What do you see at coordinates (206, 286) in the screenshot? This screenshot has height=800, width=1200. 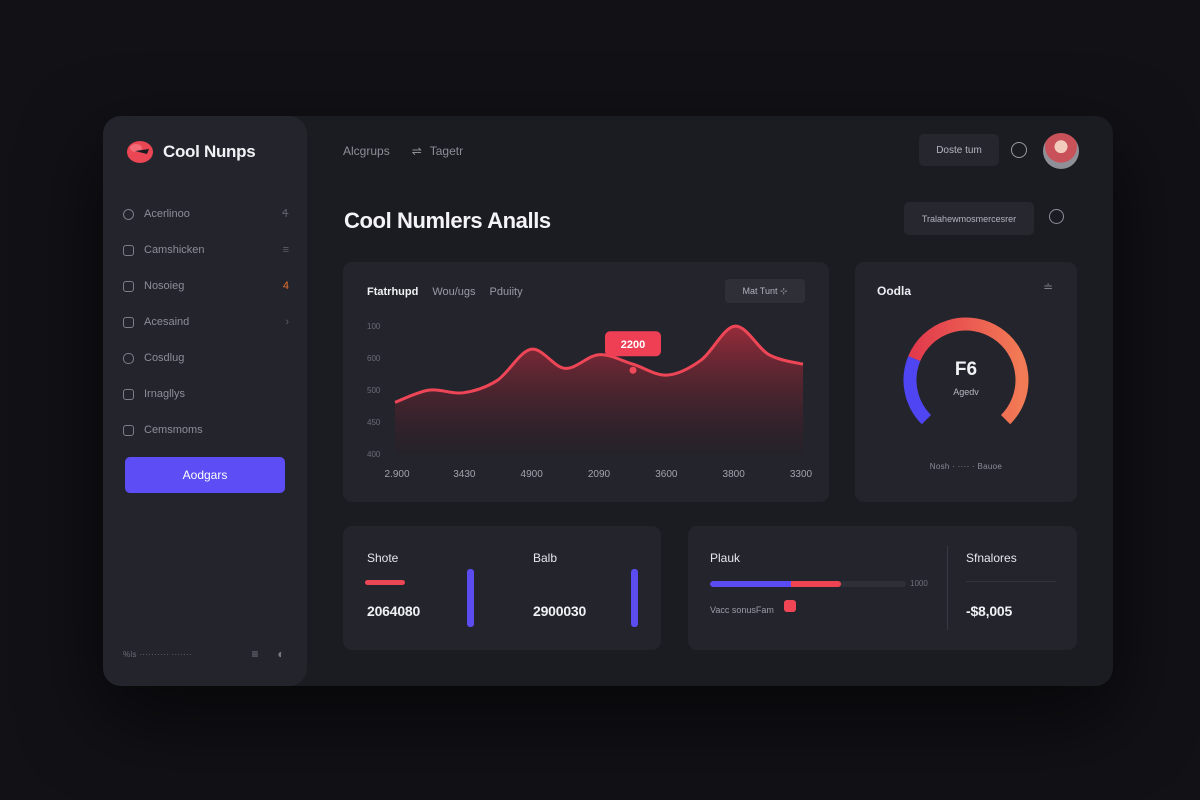 I see `sidebar-item-3: Nosoieg 4` at bounding box center [206, 286].